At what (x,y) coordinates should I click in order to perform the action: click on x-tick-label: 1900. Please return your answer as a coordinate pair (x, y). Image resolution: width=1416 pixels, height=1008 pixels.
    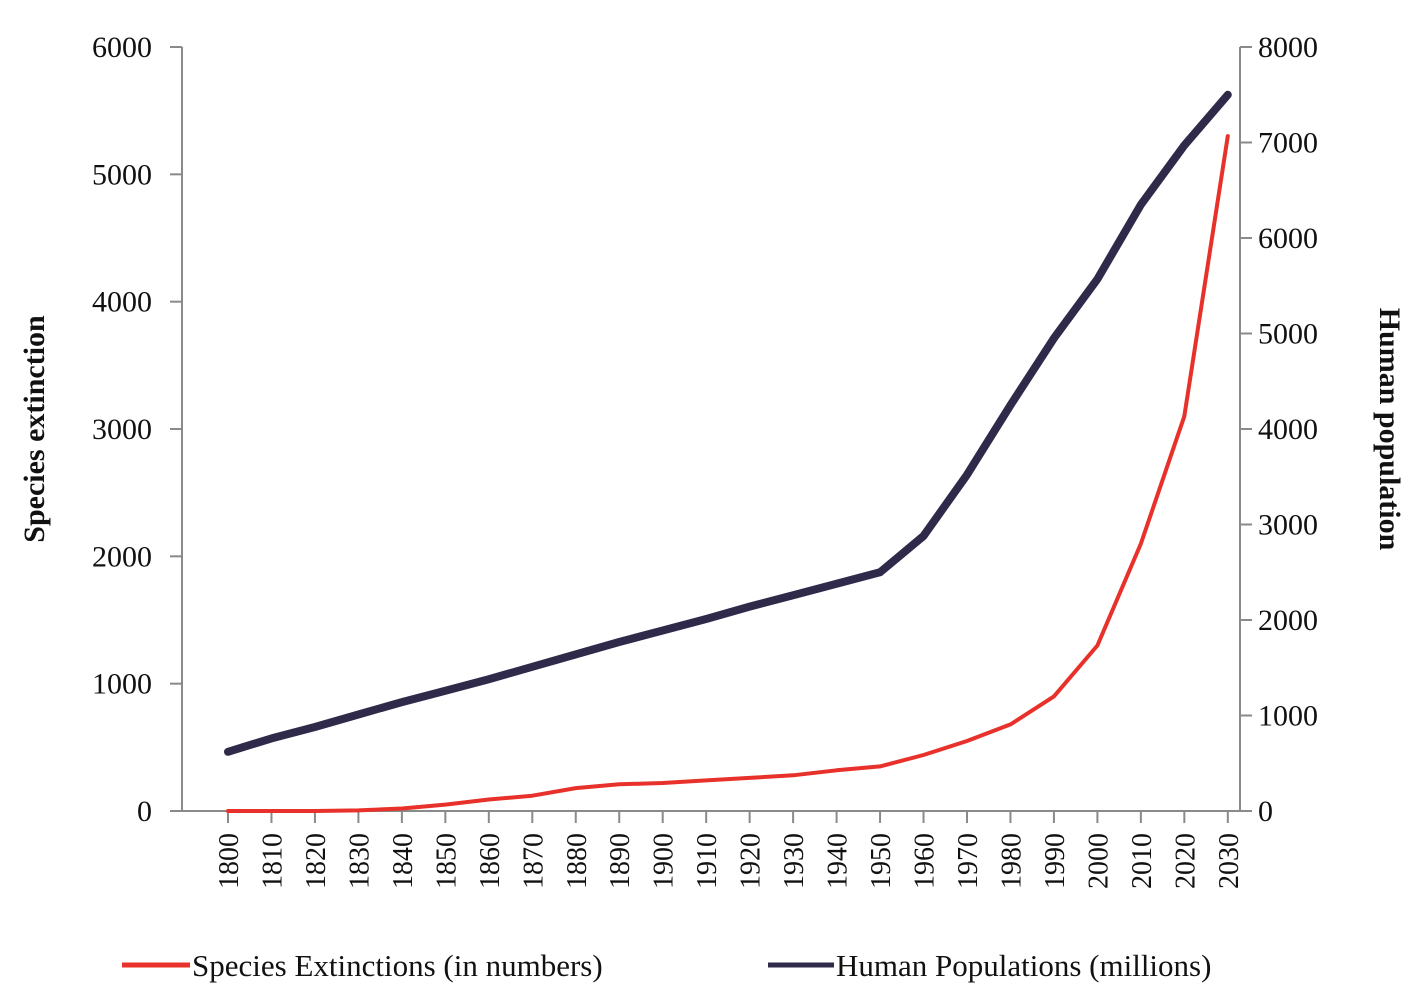
    Looking at the image, I should click on (664, 861).